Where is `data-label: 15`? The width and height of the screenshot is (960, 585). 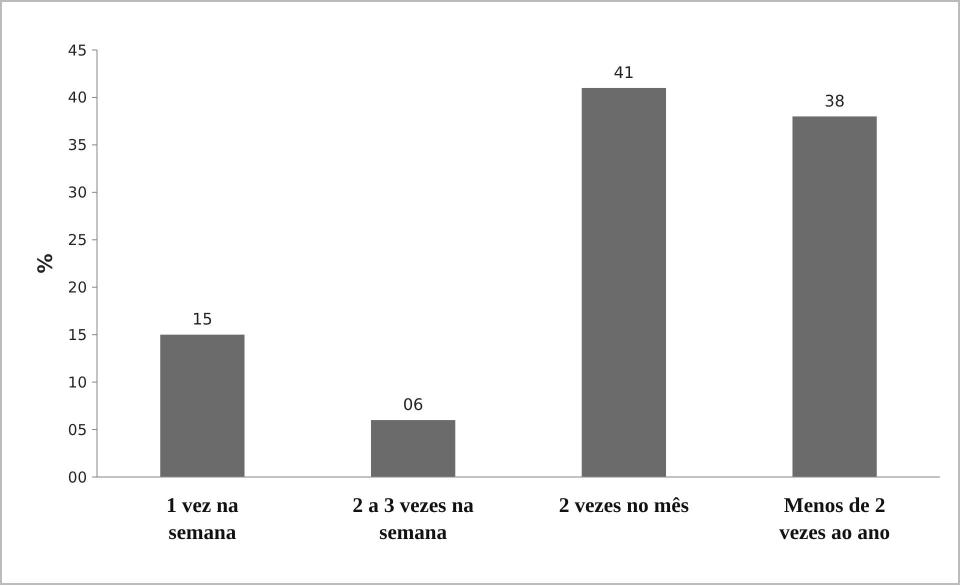
data-label: 15 is located at coordinates (202, 319).